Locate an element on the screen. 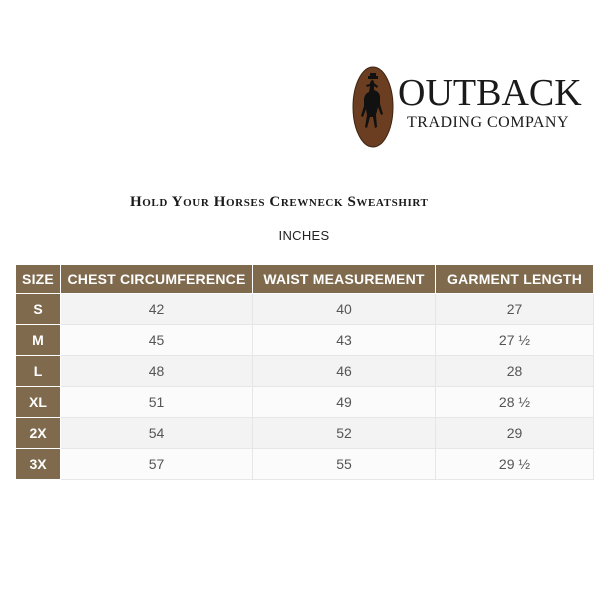 This screenshot has width=608, height=608. brand-subtitle: TRADING COMPANY is located at coordinates (488, 122).